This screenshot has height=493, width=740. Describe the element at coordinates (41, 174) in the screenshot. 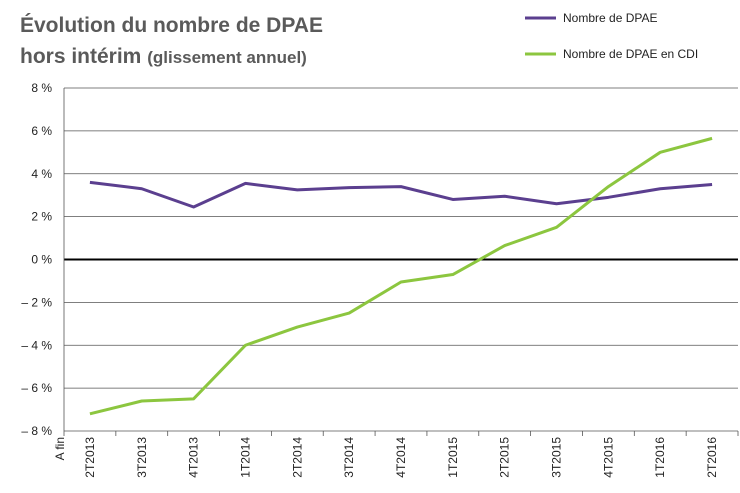

I see `y-tick-label: 4 %` at that location.